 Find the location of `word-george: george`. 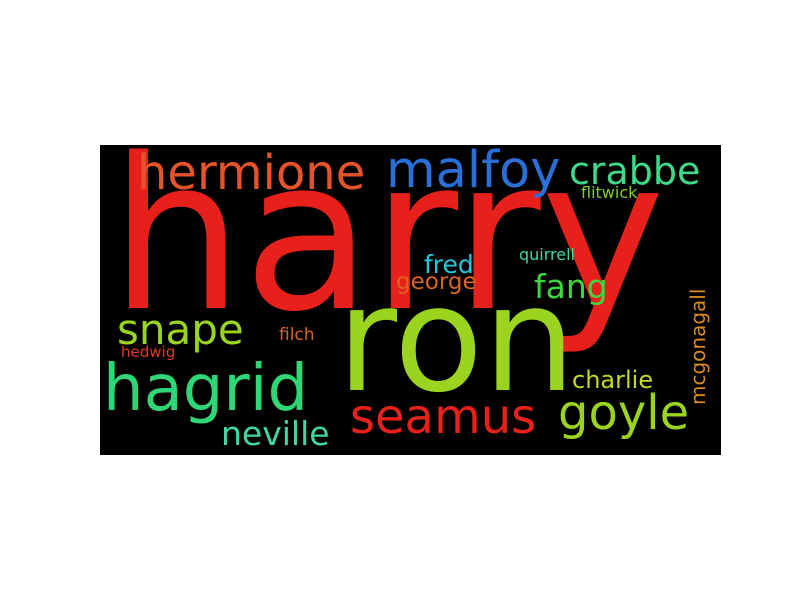

word-george: george is located at coordinates (436, 282).